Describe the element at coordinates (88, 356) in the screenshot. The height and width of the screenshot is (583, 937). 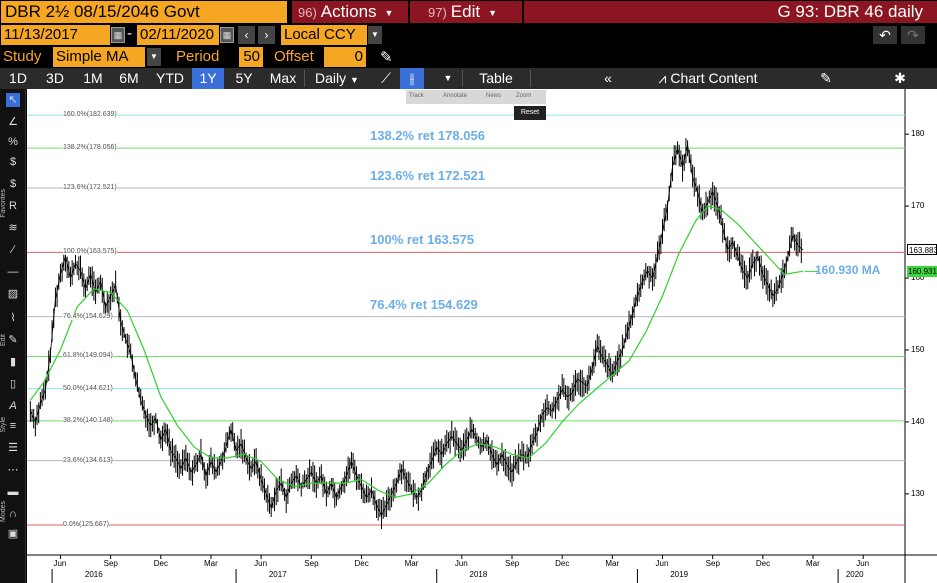
I see `fib-level-label: 61.8%(149.094)` at that location.